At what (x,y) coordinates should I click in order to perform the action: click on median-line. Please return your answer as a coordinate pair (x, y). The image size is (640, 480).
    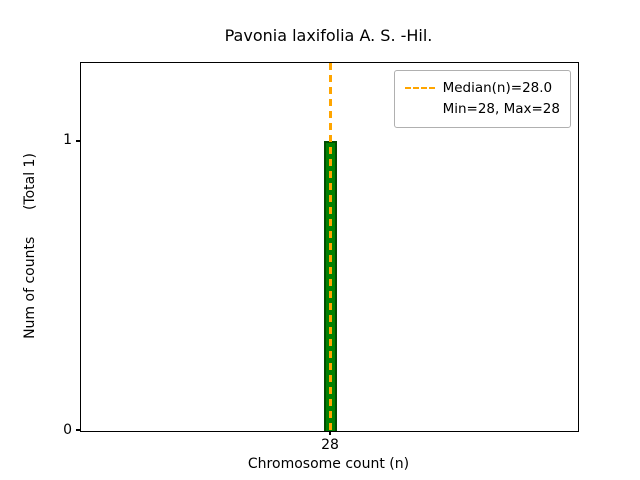
    Looking at the image, I should click on (330, 247).